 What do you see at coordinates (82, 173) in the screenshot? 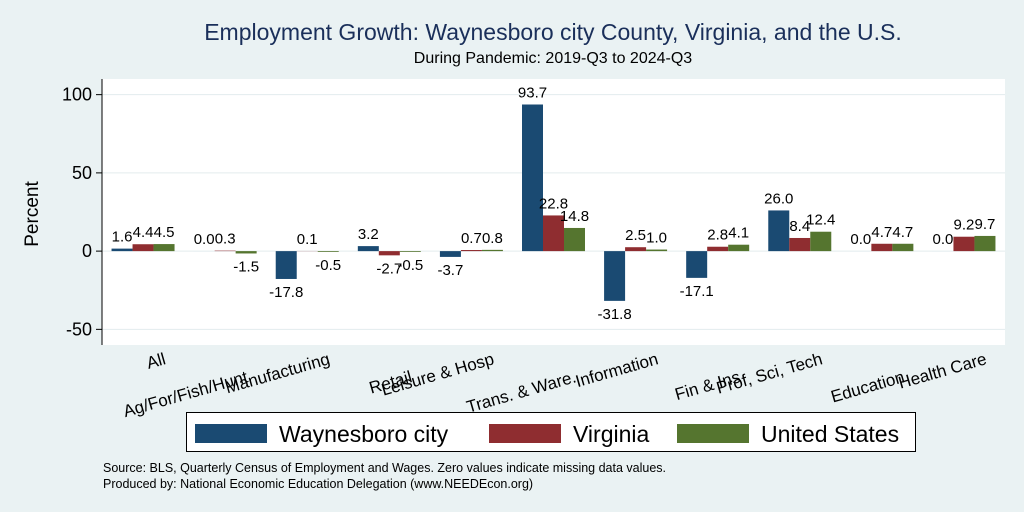
I see `y-tick-label: 50` at bounding box center [82, 173].